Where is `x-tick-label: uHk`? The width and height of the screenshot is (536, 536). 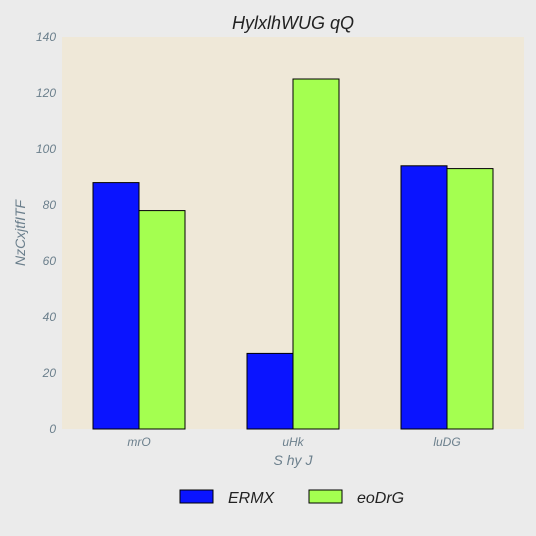 x-tick-label: uHk is located at coordinates (293, 442).